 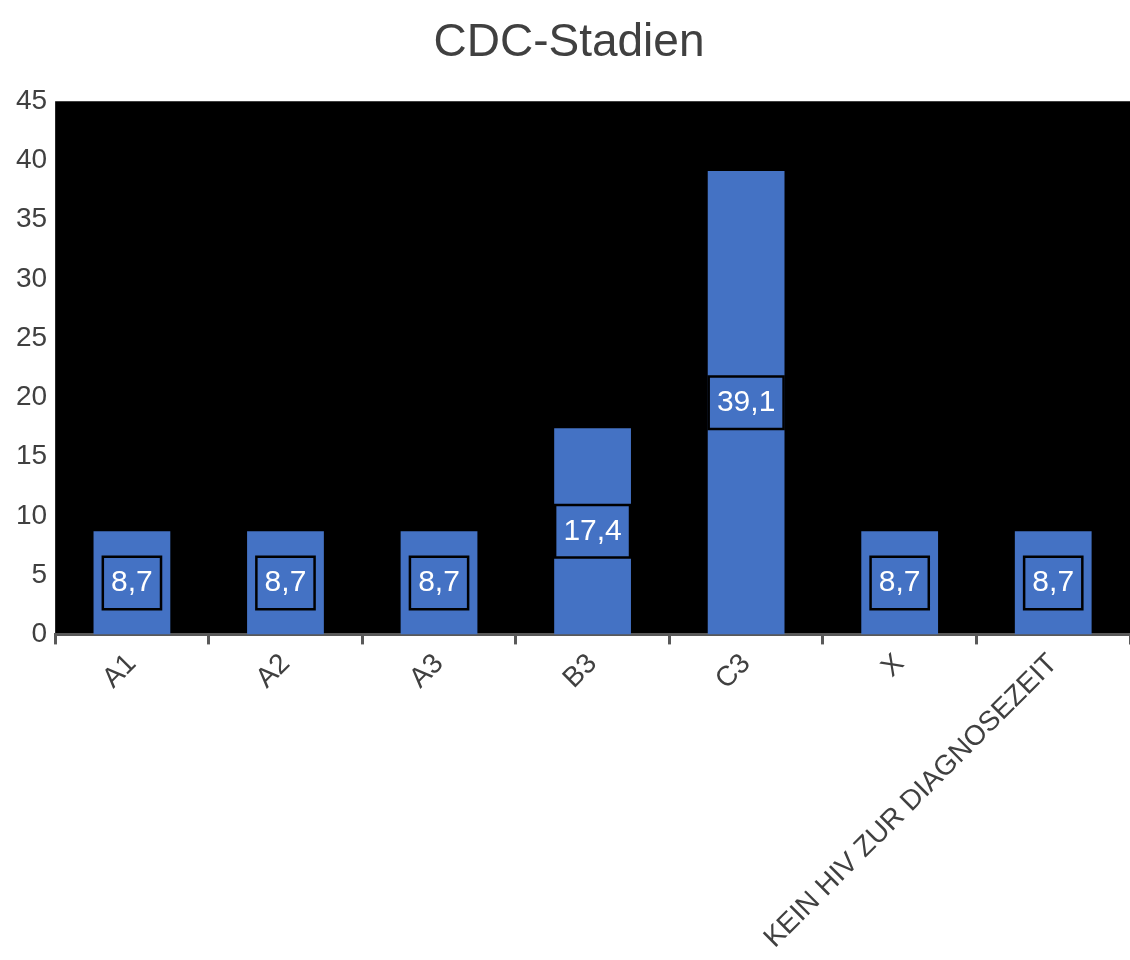 What do you see at coordinates (732, 671) in the screenshot?
I see `x-tick-label: C3` at bounding box center [732, 671].